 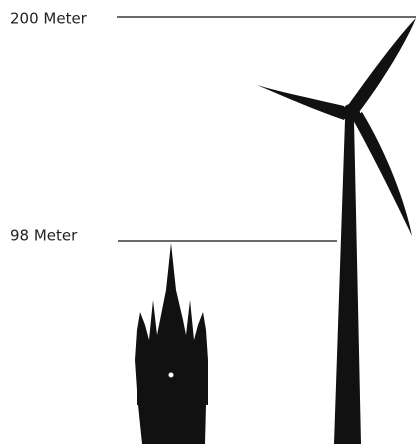 What do you see at coordinates (44, 236) in the screenshot?
I see `height-label: 98 Meter` at bounding box center [44, 236].